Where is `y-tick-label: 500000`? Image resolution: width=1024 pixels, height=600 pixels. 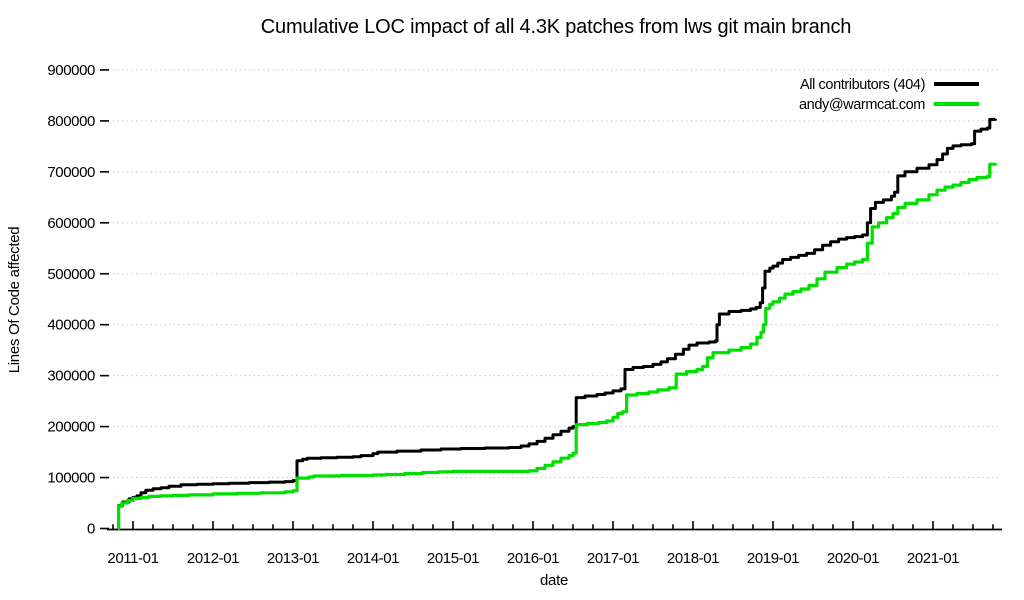 y-tick-label: 500000 is located at coordinates (71, 274).